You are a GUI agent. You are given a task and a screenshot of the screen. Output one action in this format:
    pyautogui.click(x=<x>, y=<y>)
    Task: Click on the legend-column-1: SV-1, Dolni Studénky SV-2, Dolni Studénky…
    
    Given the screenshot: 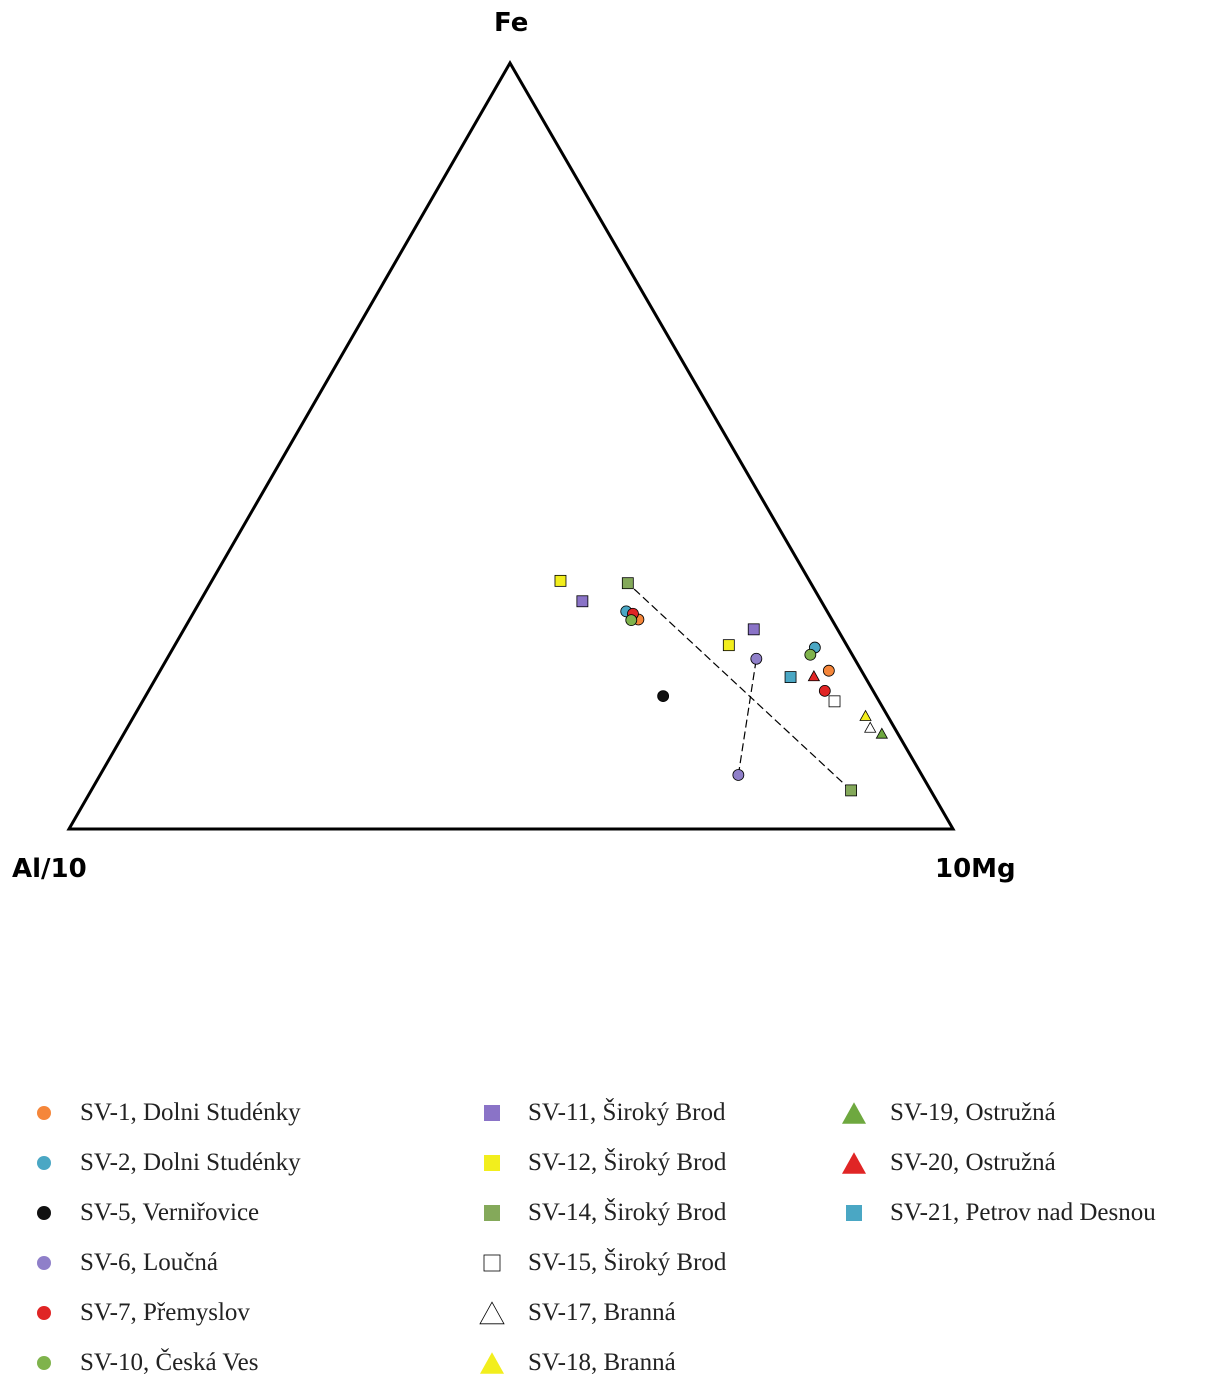 What is the action you would take?
    pyautogui.click(x=165, y=1238)
    